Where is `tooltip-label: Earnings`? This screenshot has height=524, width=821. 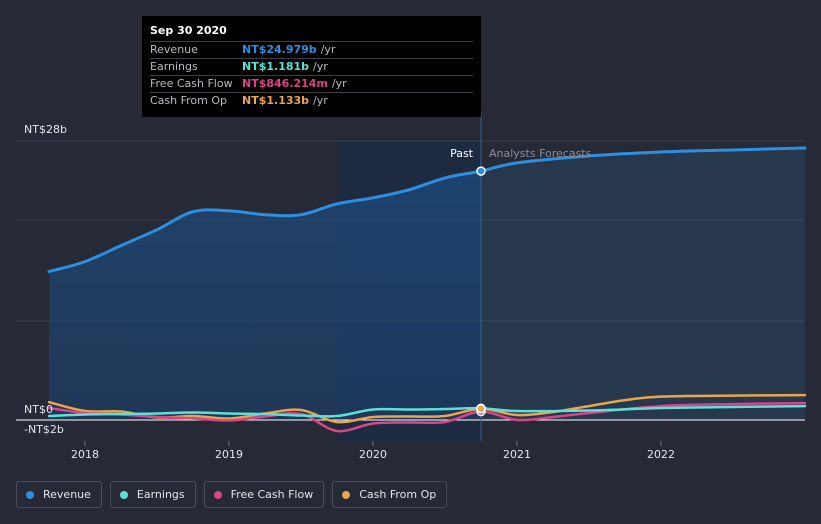 tooltip-label: Earnings is located at coordinates (174, 66).